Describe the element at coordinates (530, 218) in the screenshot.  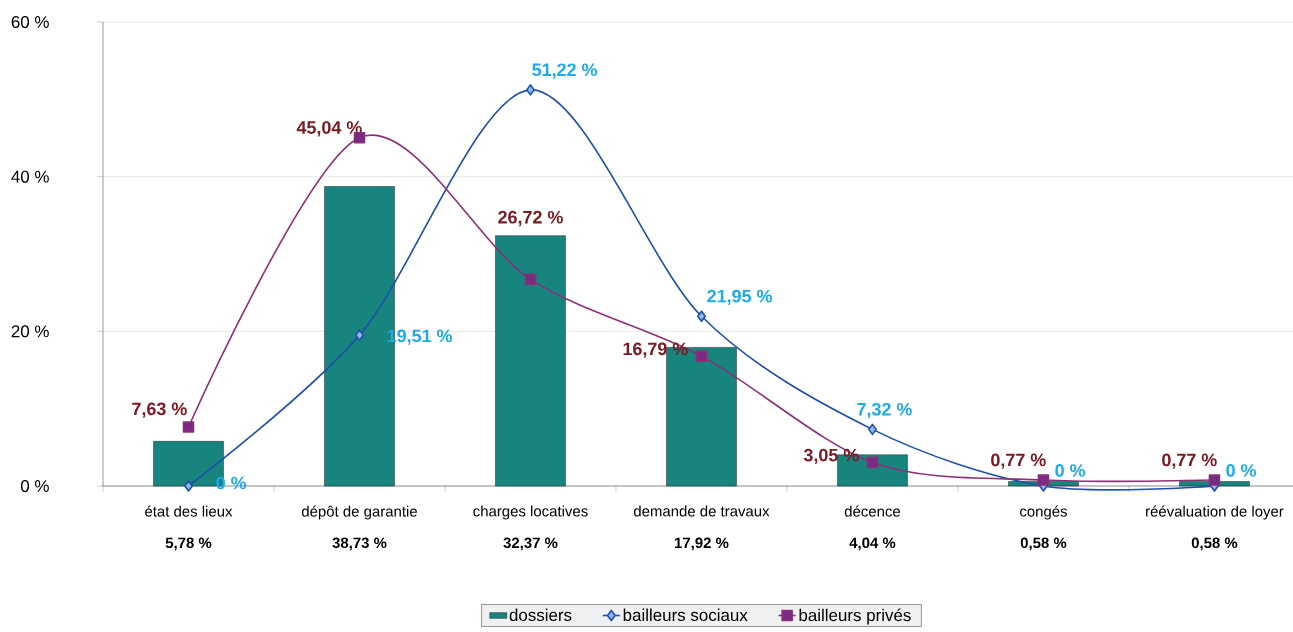
I see `data-label: 26,72 %` at that location.